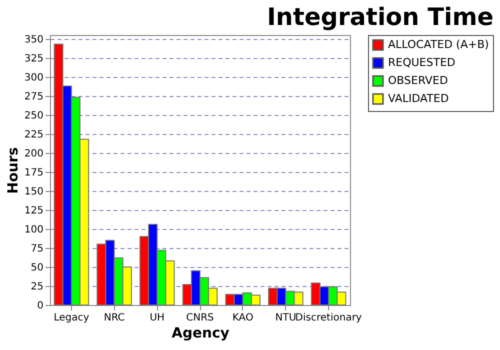 This screenshot has width=500, height=350. Describe the element at coordinates (418, 80) in the screenshot. I see `legend-label: OBSERVED` at that location.